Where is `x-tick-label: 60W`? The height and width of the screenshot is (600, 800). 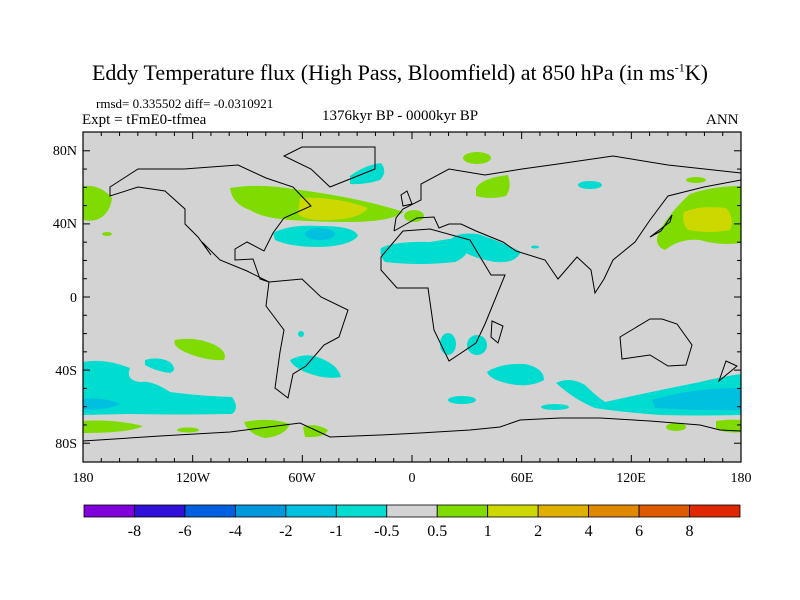
x-tick-label: 60W is located at coordinates (302, 478).